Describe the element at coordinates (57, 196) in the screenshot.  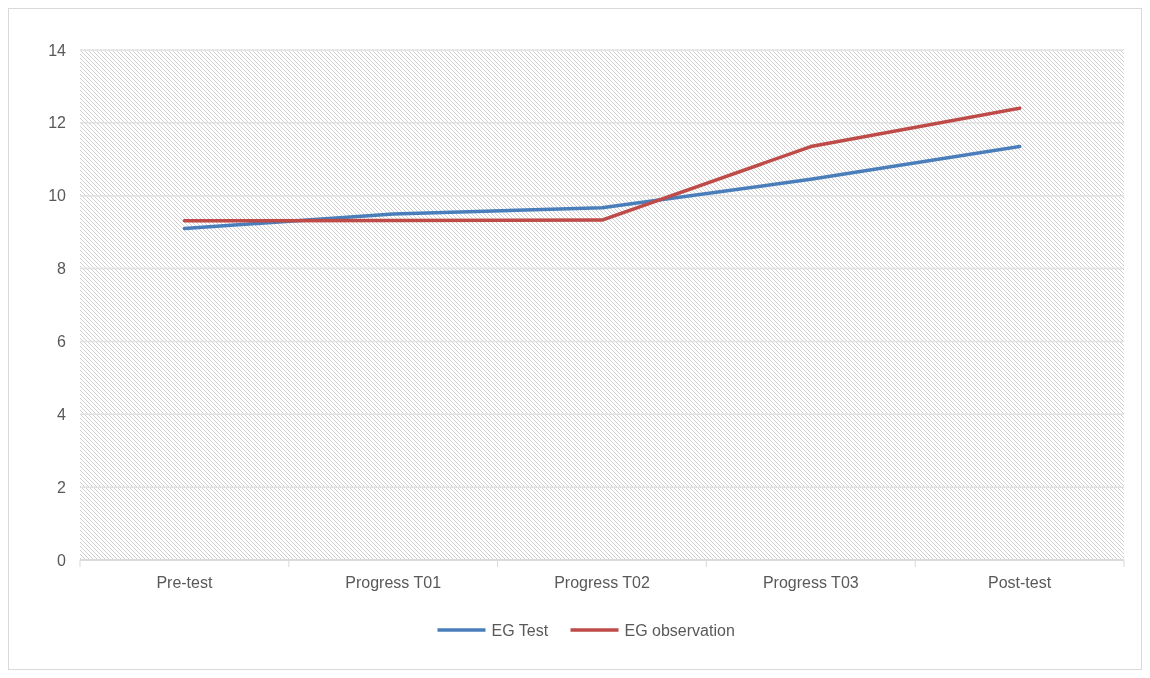
I see `y-tick-label: 10` at that location.